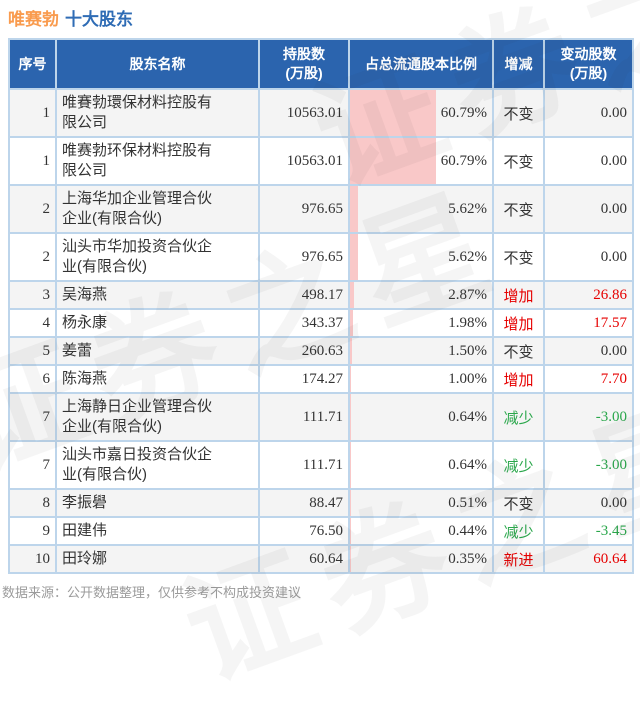 The image size is (640, 713). Describe the element at coordinates (304, 465) in the screenshot. I see `shares-cell: 111.71` at that location.